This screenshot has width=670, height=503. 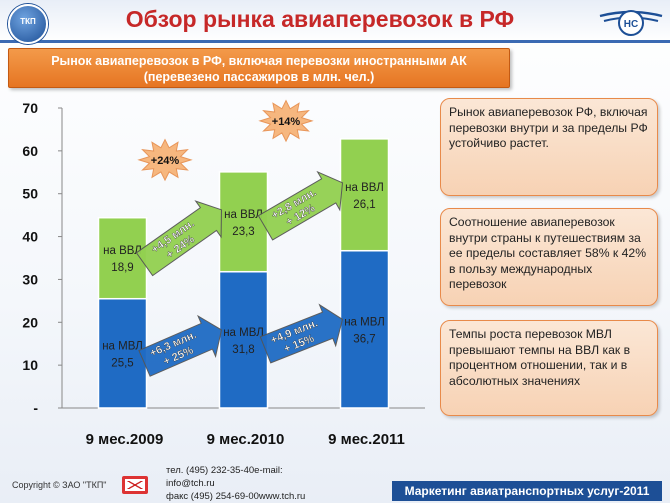 I want to click on x-category-label: 9 мес.2010, so click(x=246, y=439).